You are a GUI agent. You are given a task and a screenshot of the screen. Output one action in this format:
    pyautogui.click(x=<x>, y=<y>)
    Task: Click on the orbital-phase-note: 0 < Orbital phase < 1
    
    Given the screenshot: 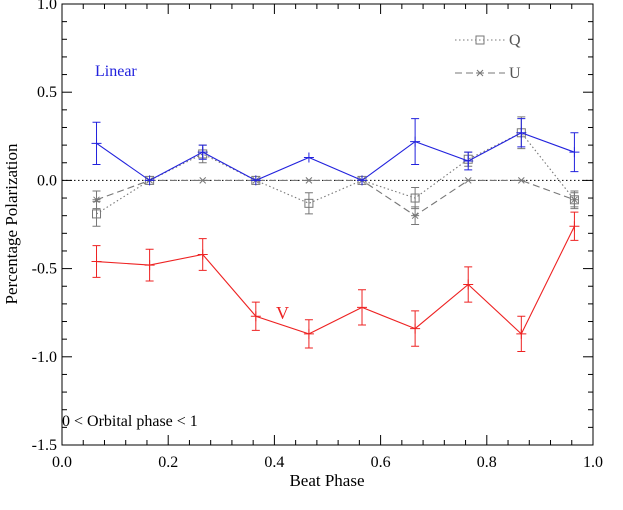 What is the action you would take?
    pyautogui.click(x=130, y=421)
    